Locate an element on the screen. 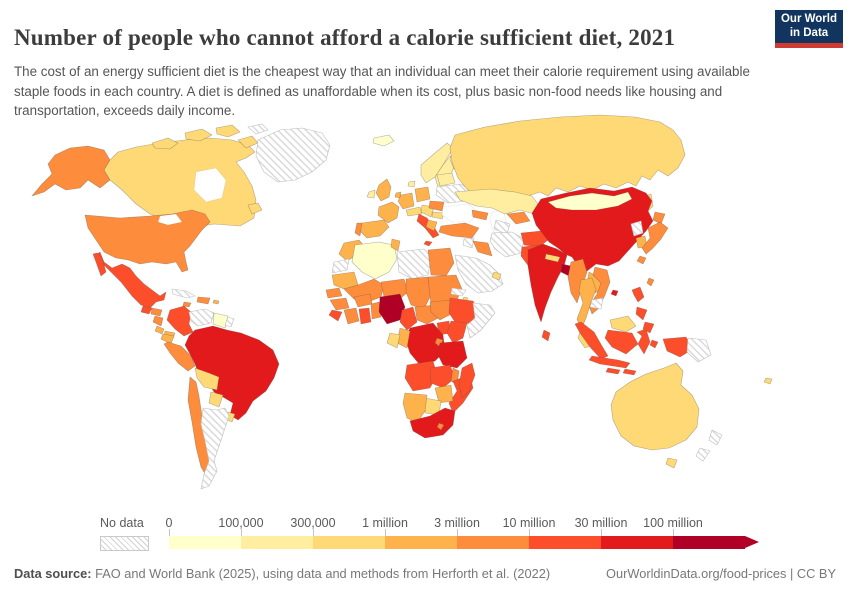  country-mexico is located at coordinates (131, 280).